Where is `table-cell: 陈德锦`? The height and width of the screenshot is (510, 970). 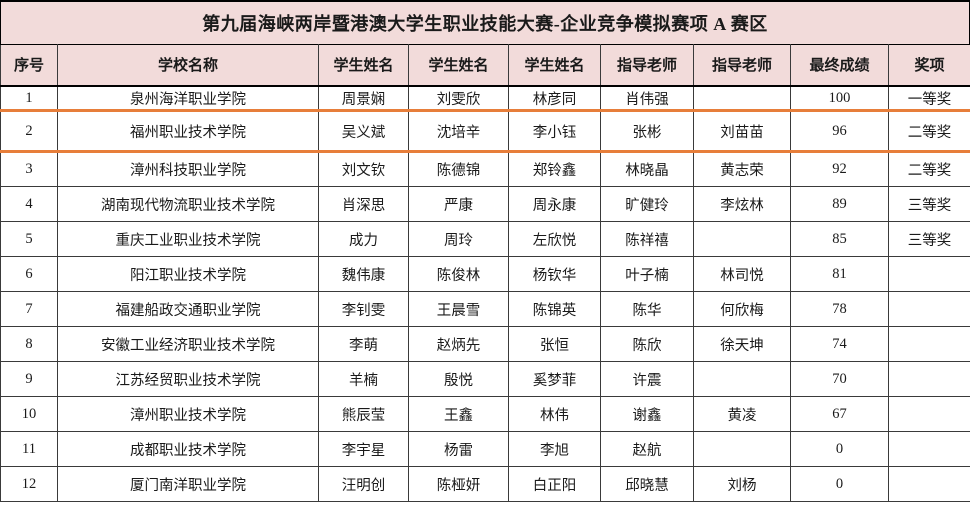 table-cell: 陈德锦 is located at coordinates (458, 169).